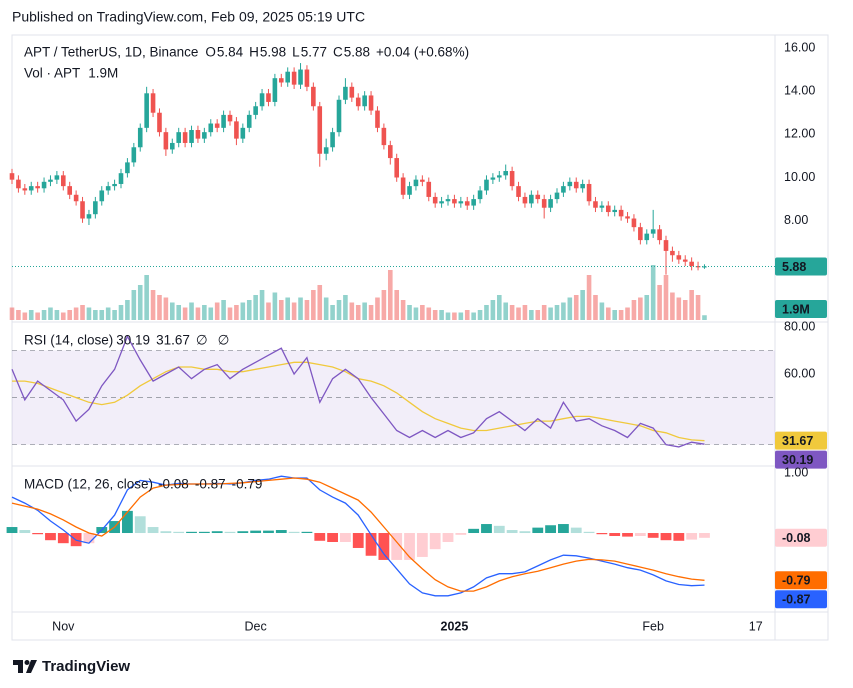  I want to click on macd-tag: -0.79, so click(796, 581).